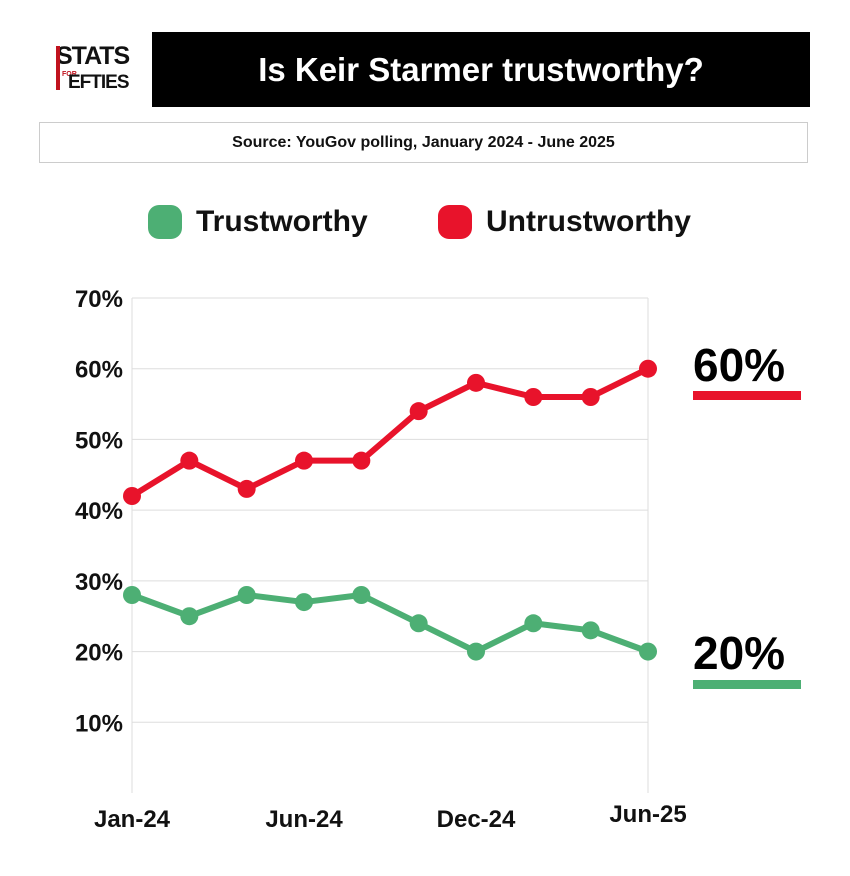 This screenshot has width=850, height=876. I want to click on y-tick-label: 70%, so click(99, 299).